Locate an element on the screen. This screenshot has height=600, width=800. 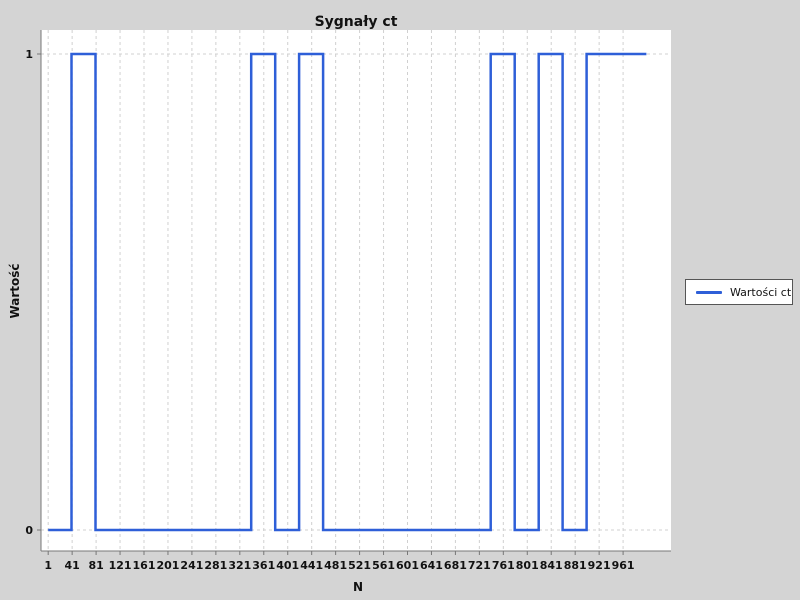
x-tick-label: 281 is located at coordinates (215, 565).